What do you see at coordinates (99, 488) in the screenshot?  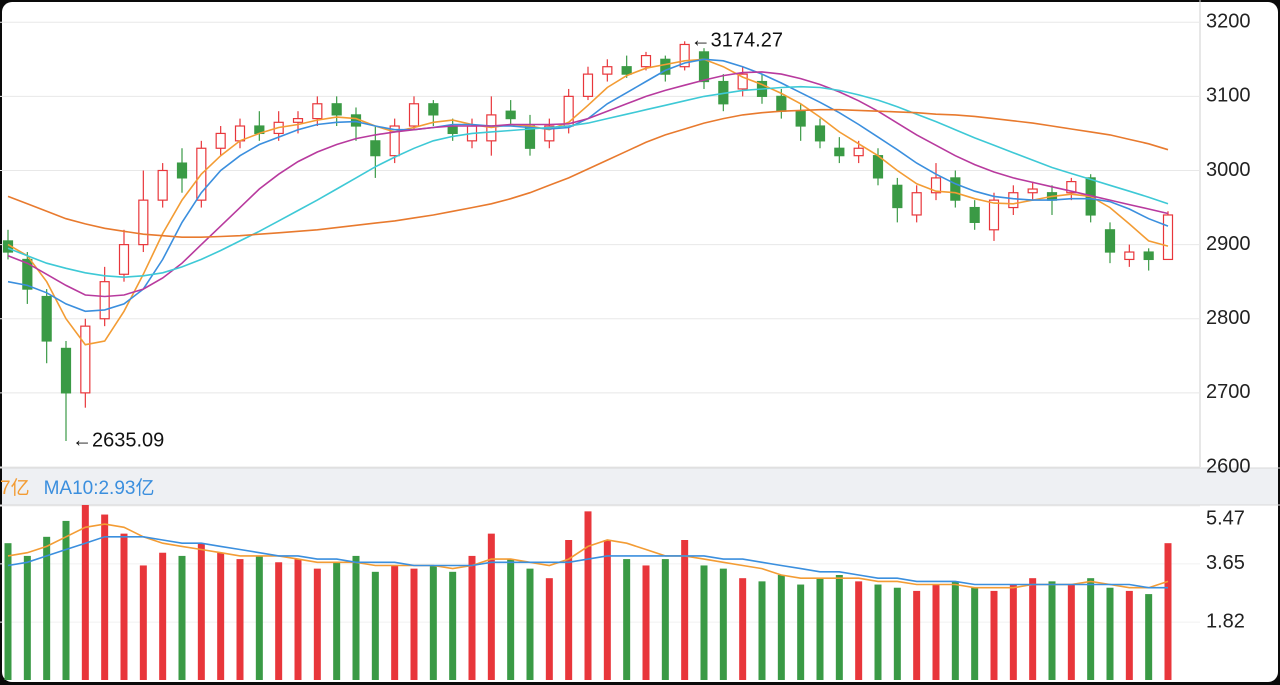 I see `legend-entry: MA10:2.93亿` at bounding box center [99, 488].